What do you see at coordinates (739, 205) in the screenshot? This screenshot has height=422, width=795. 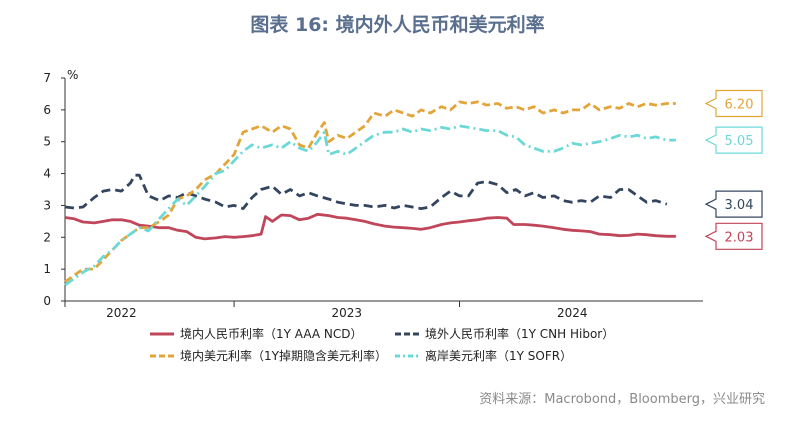 I see `callout-value: 3.04` at bounding box center [739, 205].